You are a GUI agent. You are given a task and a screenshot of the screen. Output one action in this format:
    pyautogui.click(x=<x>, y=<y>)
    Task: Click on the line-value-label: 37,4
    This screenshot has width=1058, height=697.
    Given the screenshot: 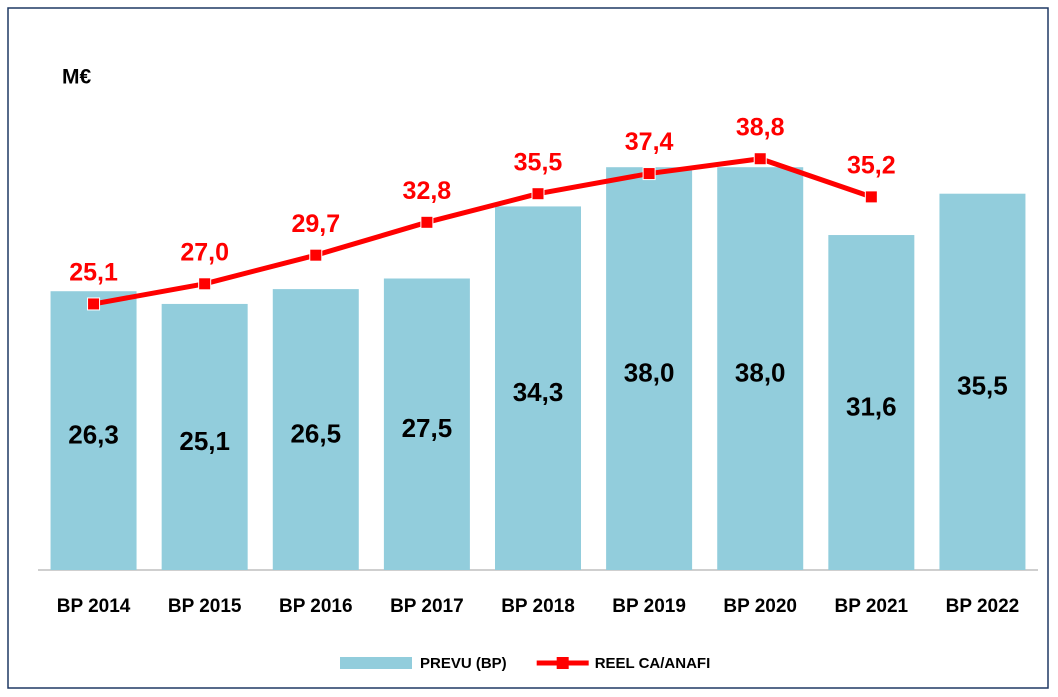 What is the action you would take?
    pyautogui.click(x=649, y=142)
    